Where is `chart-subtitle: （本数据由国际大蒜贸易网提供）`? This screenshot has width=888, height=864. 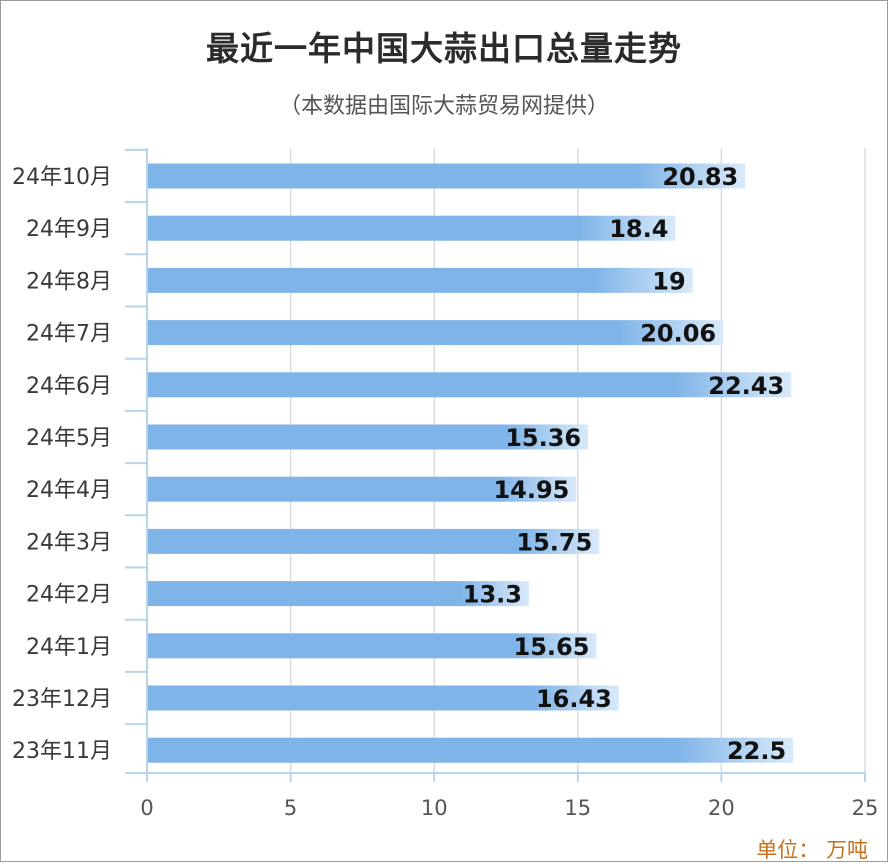 chart-subtitle: （本数据由国际大蒜贸易网提供） is located at coordinates (443, 106).